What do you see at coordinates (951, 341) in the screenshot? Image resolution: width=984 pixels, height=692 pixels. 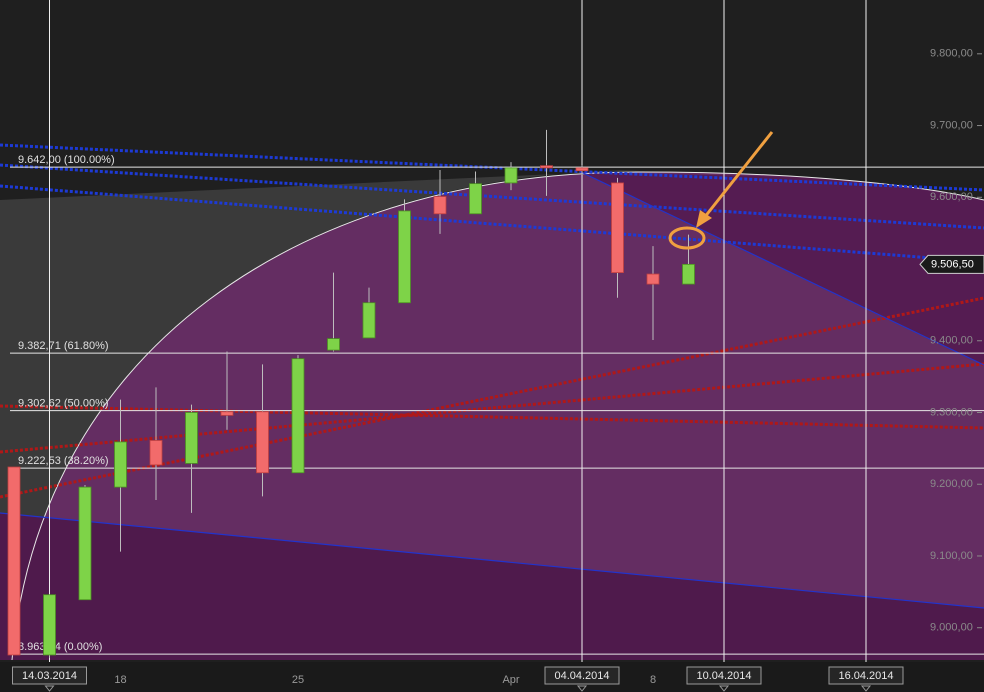 I see `y-tick-label: 9.400,00` at bounding box center [951, 341].